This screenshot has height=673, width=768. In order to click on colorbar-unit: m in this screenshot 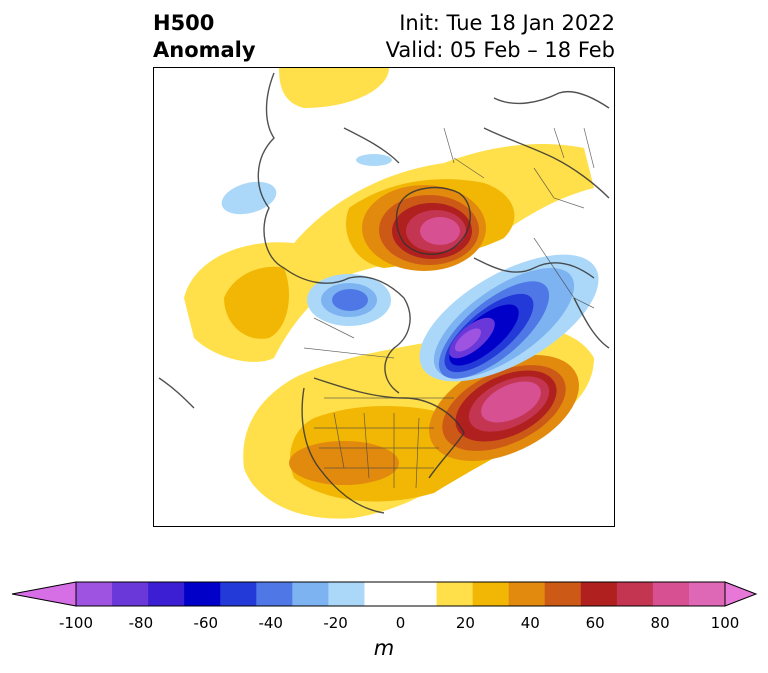, I will do `click(384, 648)`.